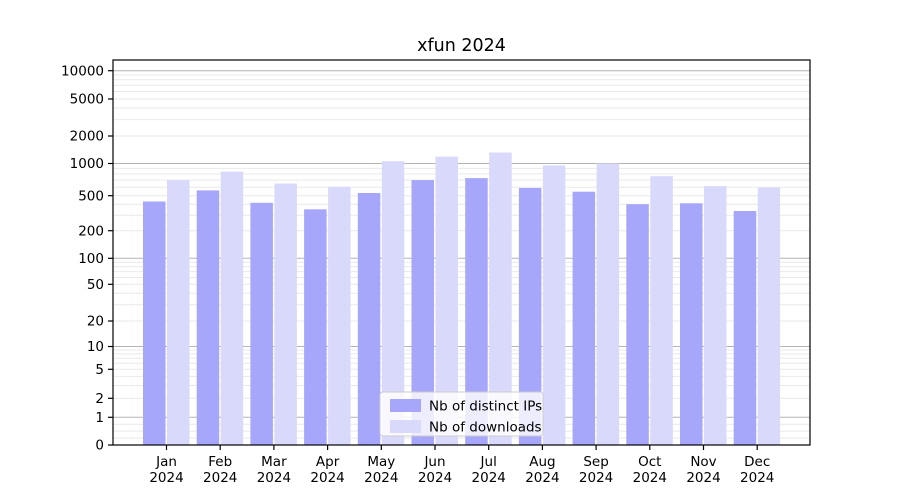 The image size is (900, 500). I want to click on bar-nb-of-downloads-sep, so click(608, 304).